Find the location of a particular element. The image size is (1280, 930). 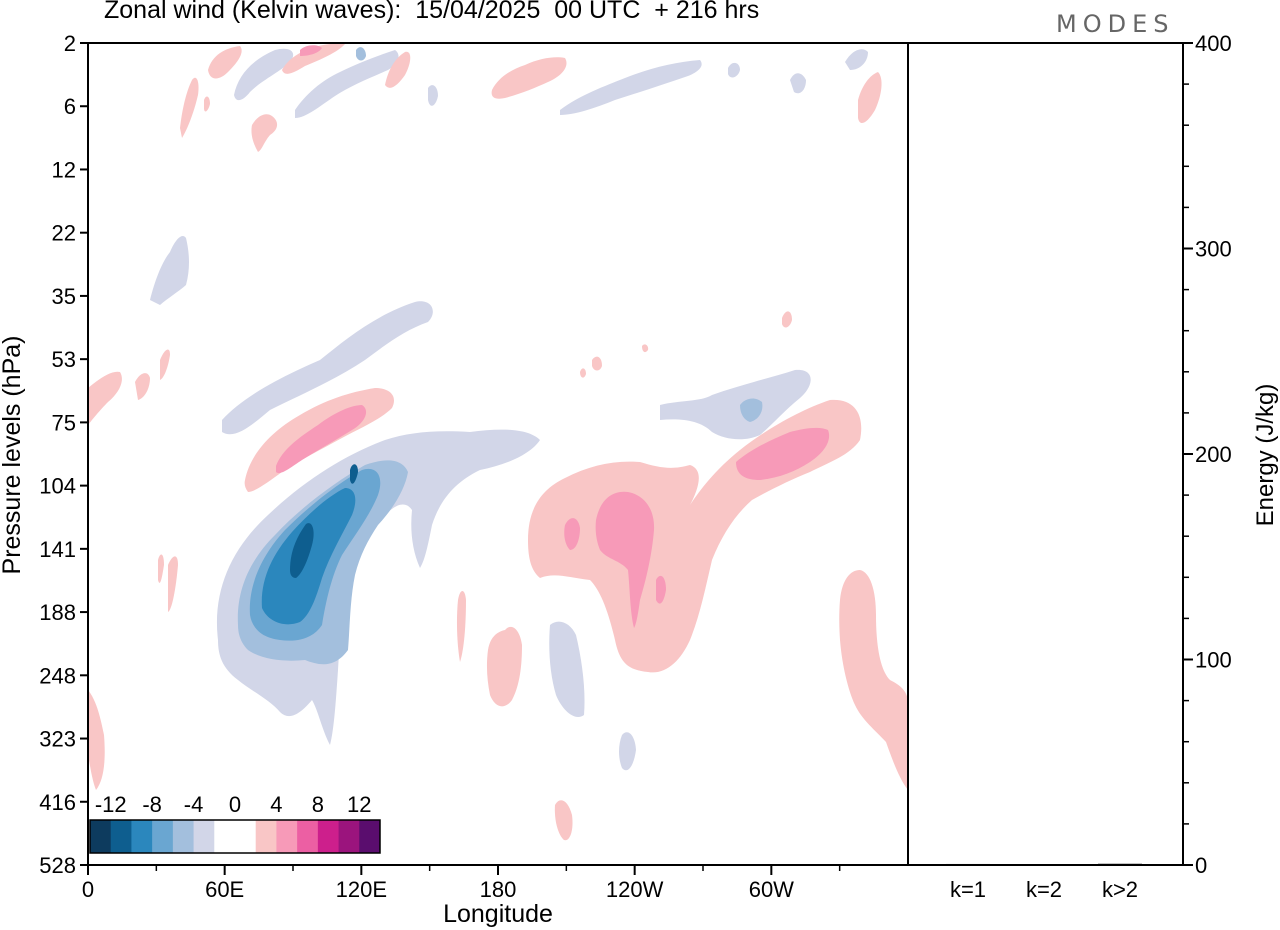

energy-tick-label: 400 is located at coordinates (1213, 43).